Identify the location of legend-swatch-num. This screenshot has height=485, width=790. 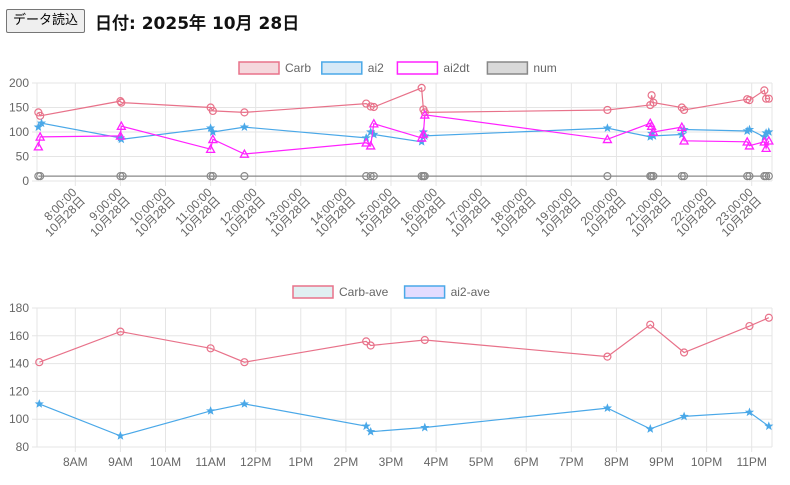
(507, 68).